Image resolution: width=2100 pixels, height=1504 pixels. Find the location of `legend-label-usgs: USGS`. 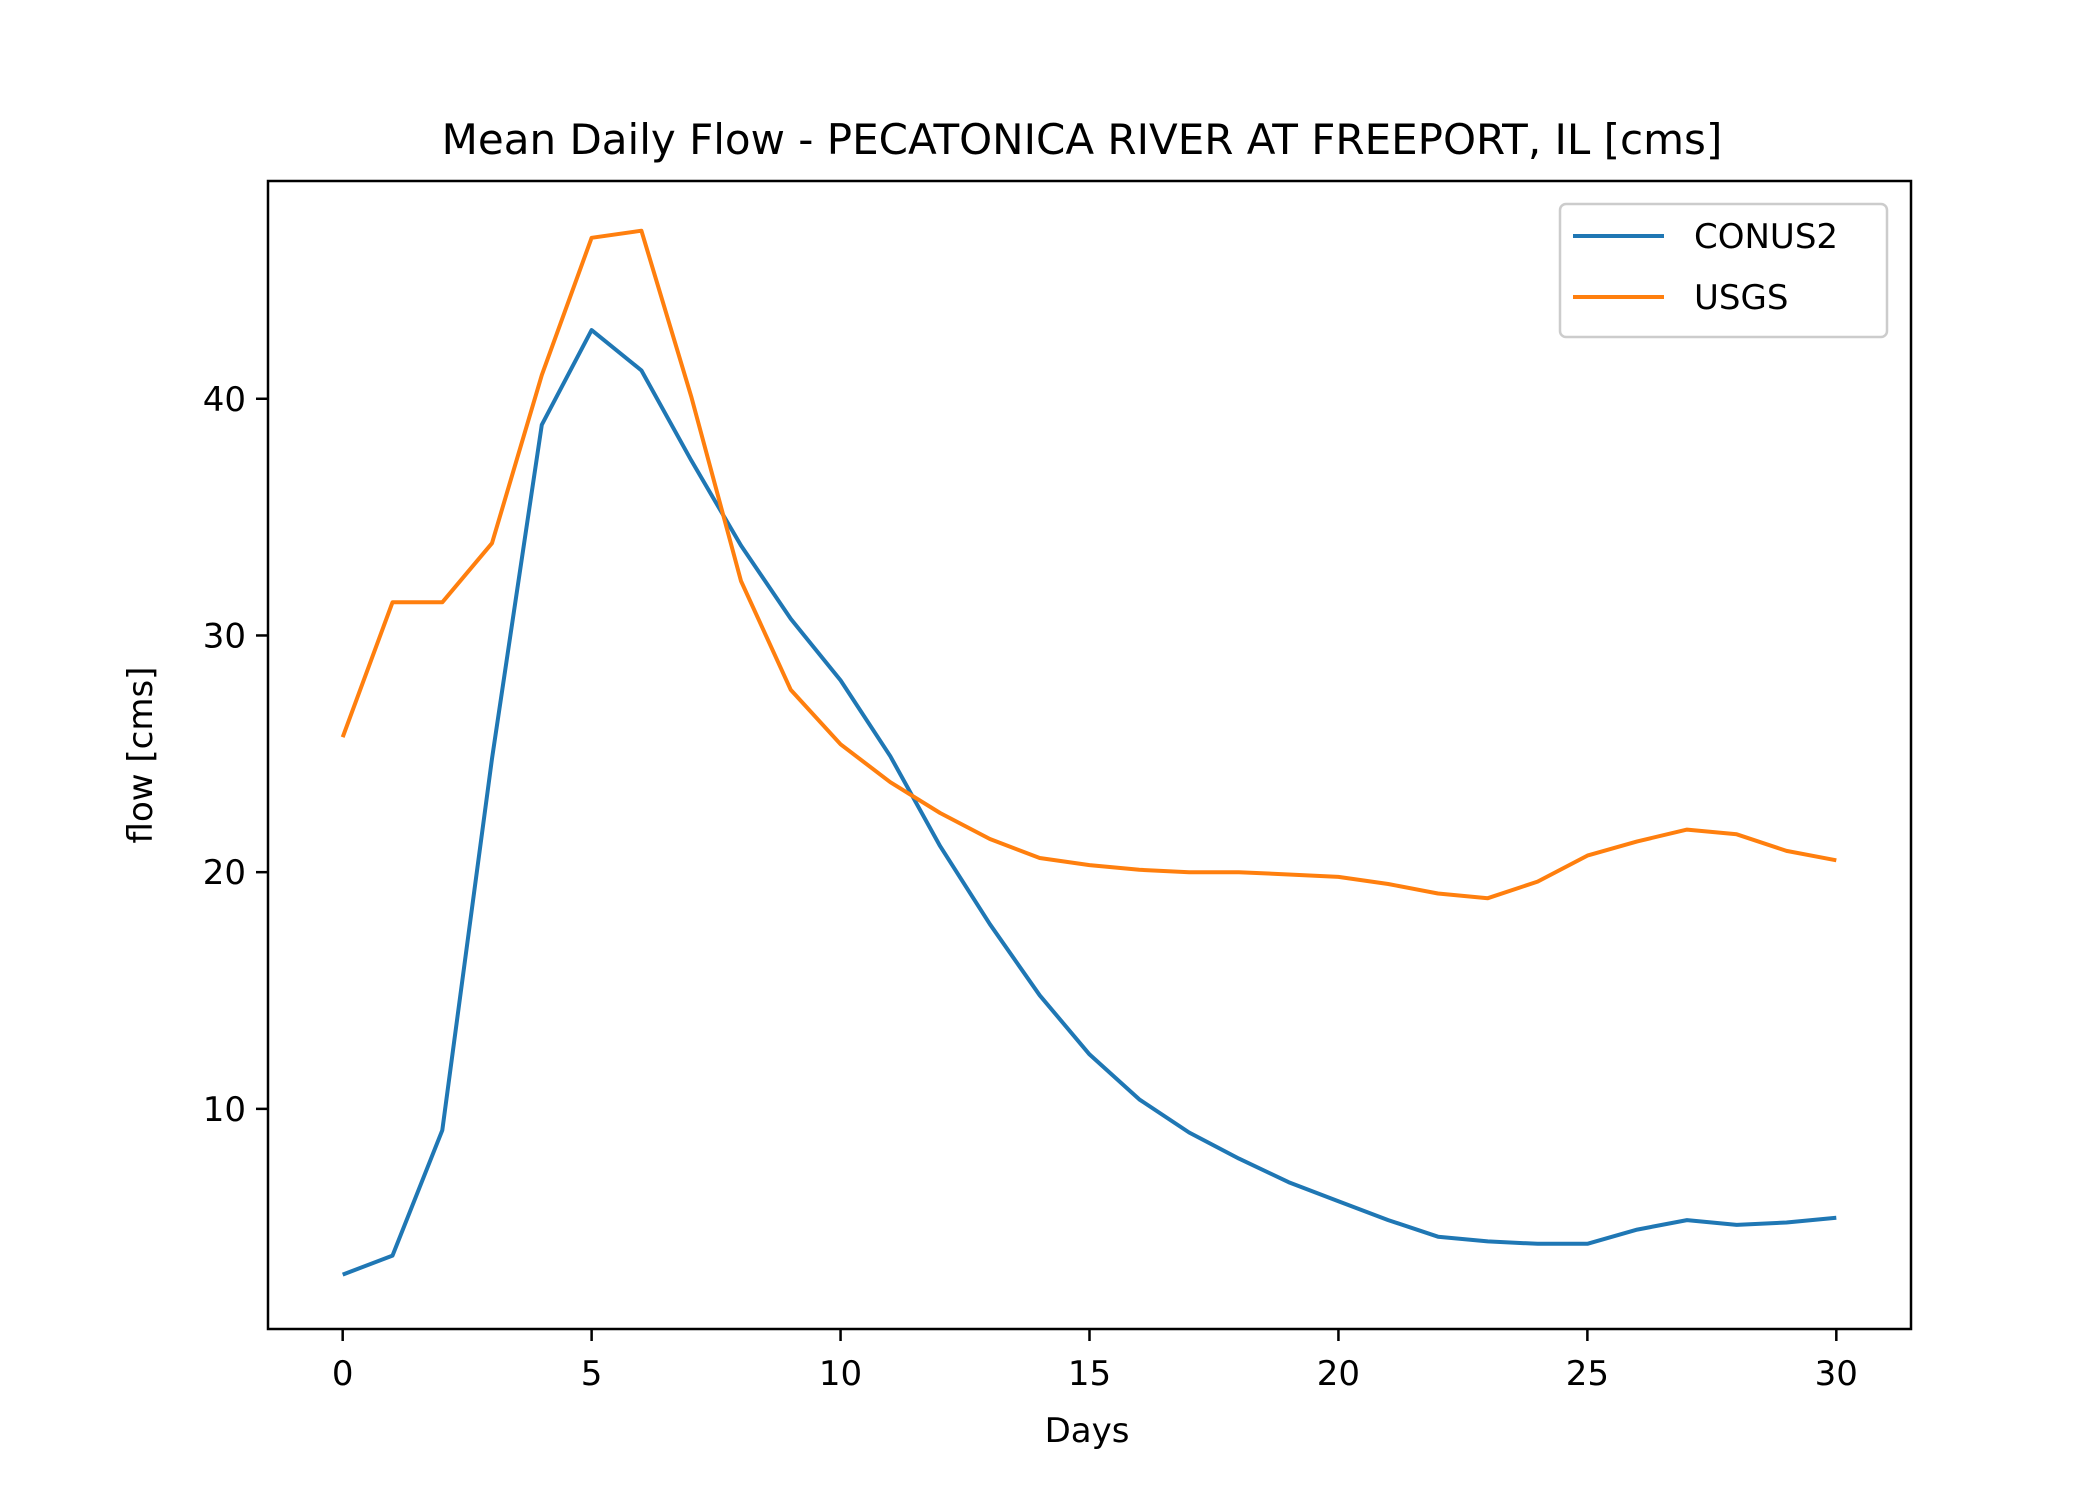

legend-label-usgs: USGS is located at coordinates (1741, 298).